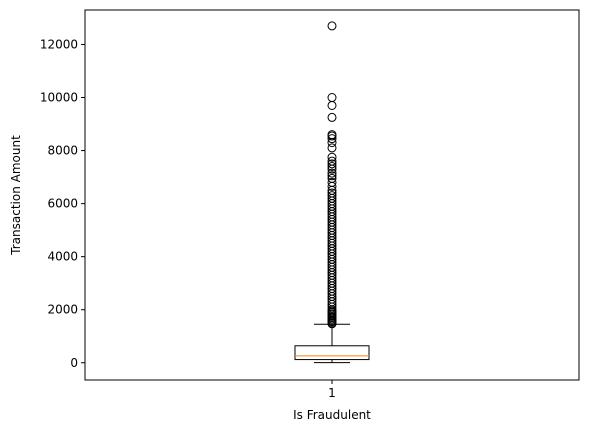  Describe the element at coordinates (332, 192) in the screenshot. I see `plot-area` at that location.